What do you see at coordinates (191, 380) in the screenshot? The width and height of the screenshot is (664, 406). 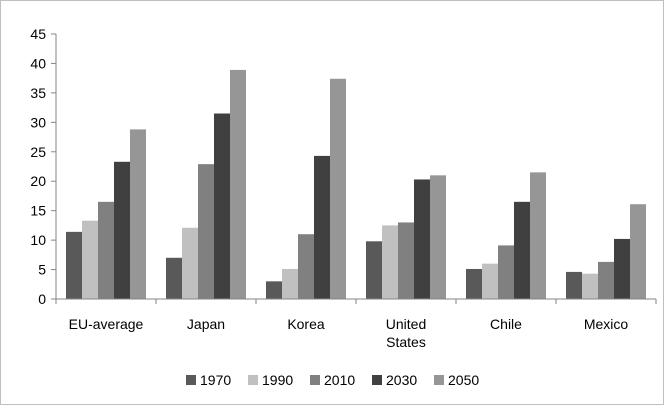 I see `legend-swatch-1970` at bounding box center [191, 380].